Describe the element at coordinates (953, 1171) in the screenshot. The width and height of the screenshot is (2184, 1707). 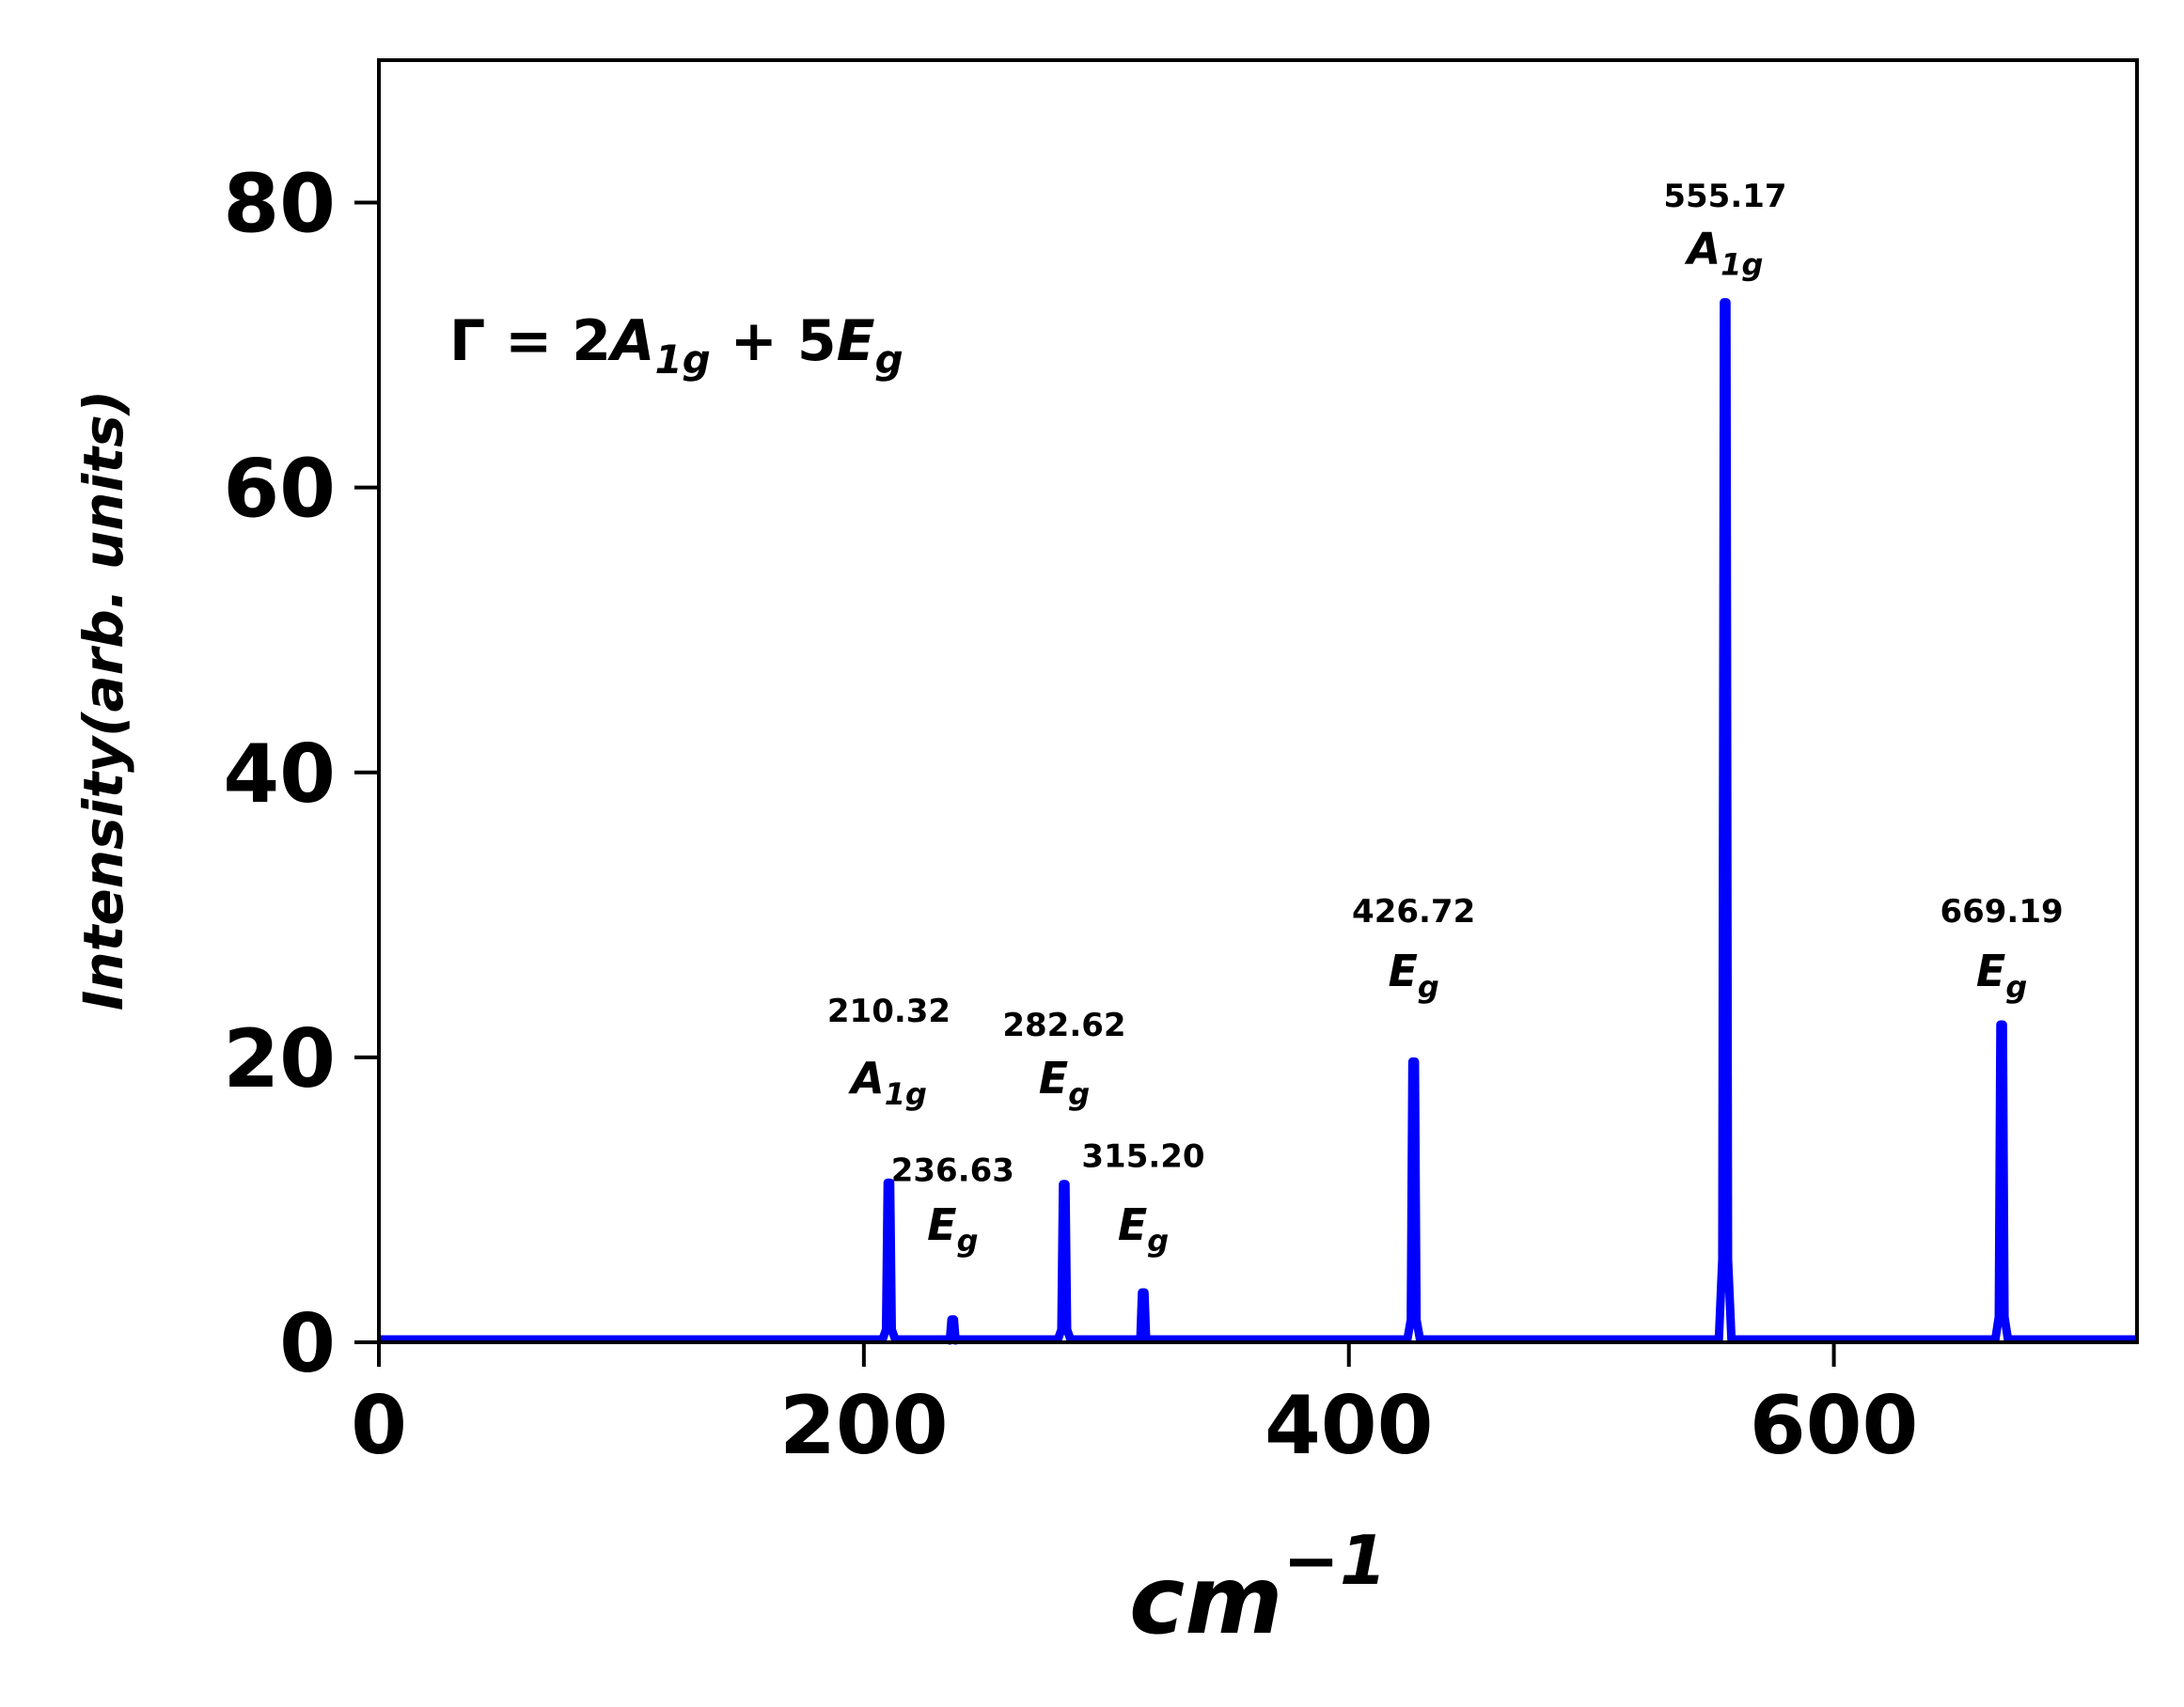
I see `peak-frequency-label: 236.63` at that location.